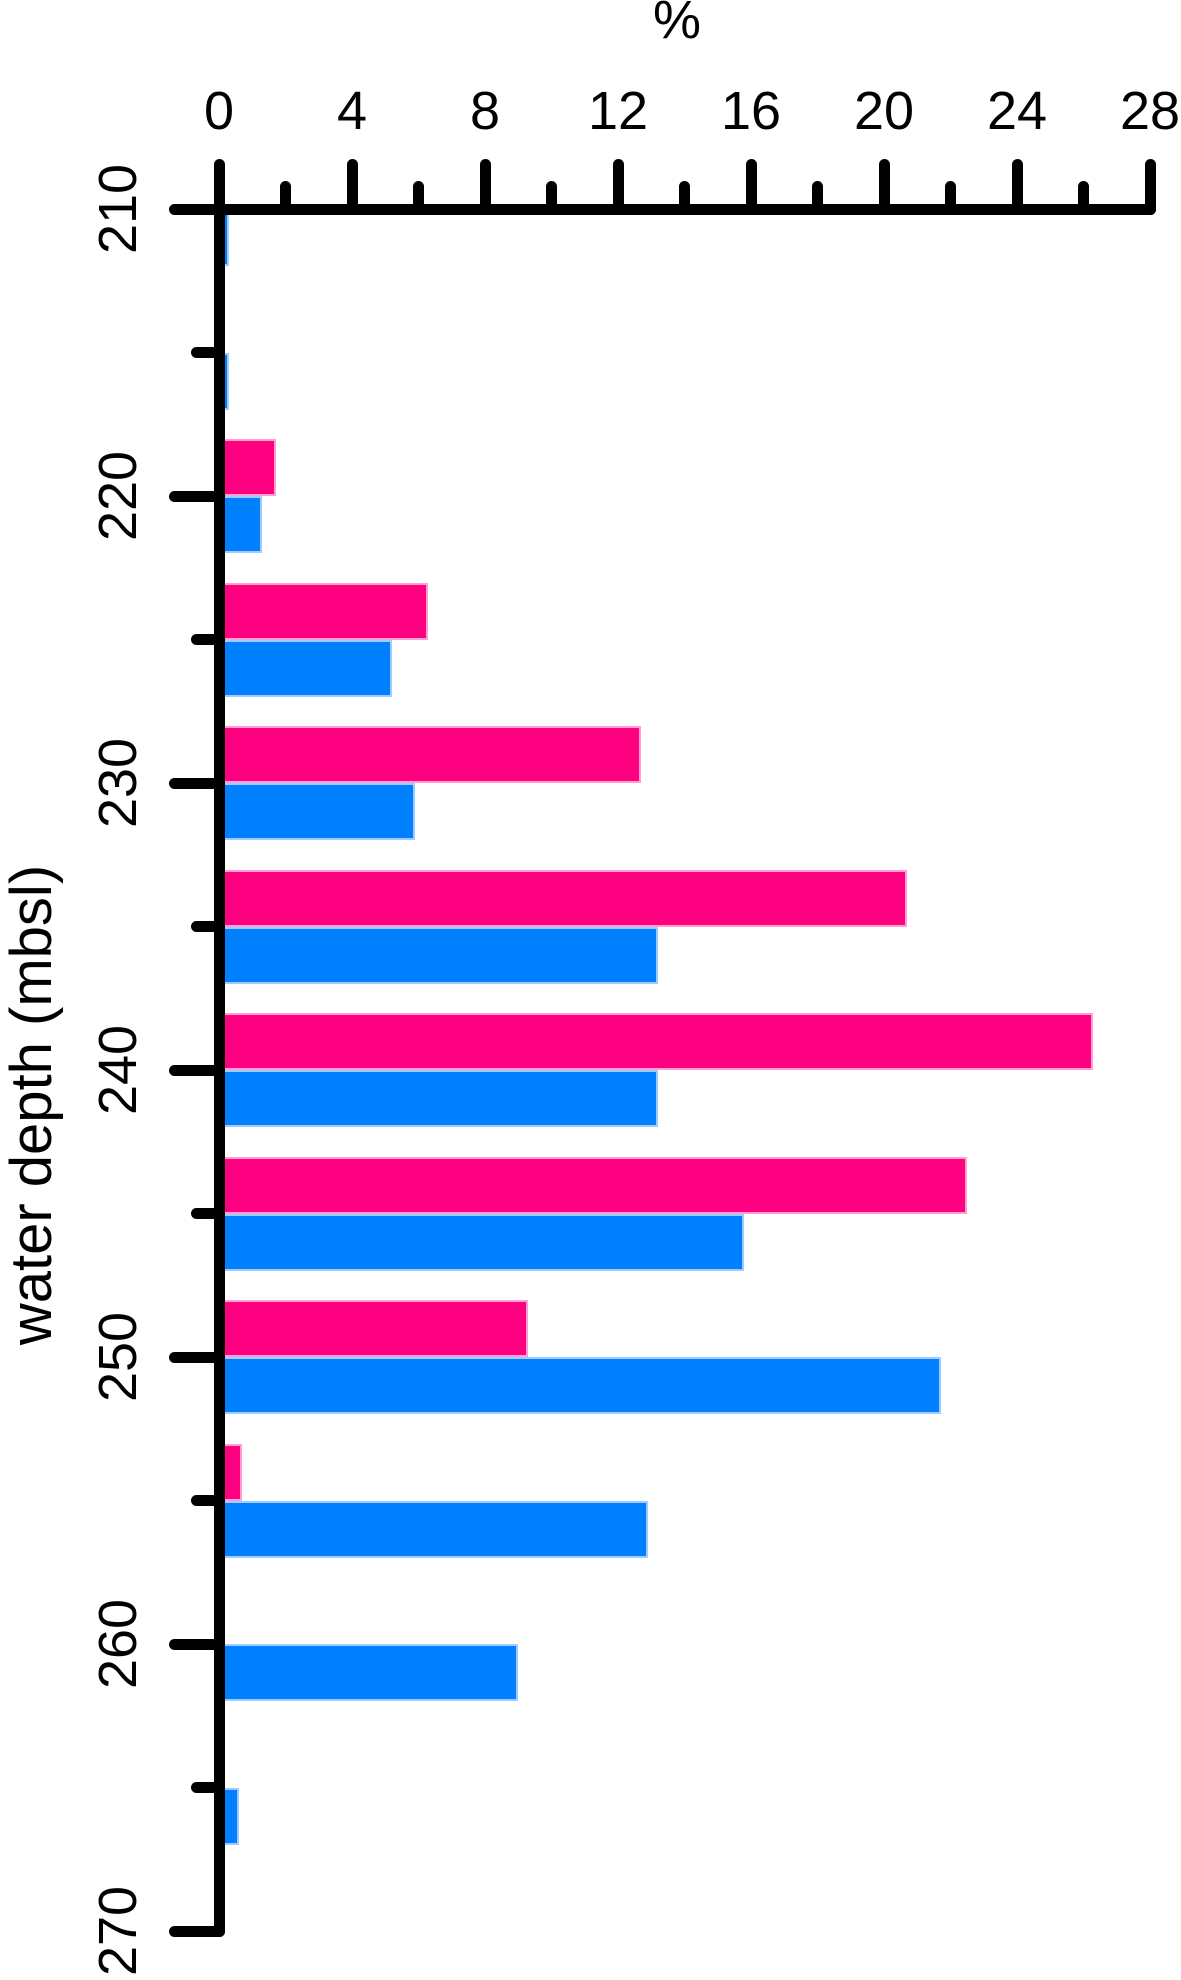 Image resolution: width=1181 pixels, height=1980 pixels. Describe the element at coordinates (618, 111) in the screenshot. I see `x-tick-label: 12` at that location.